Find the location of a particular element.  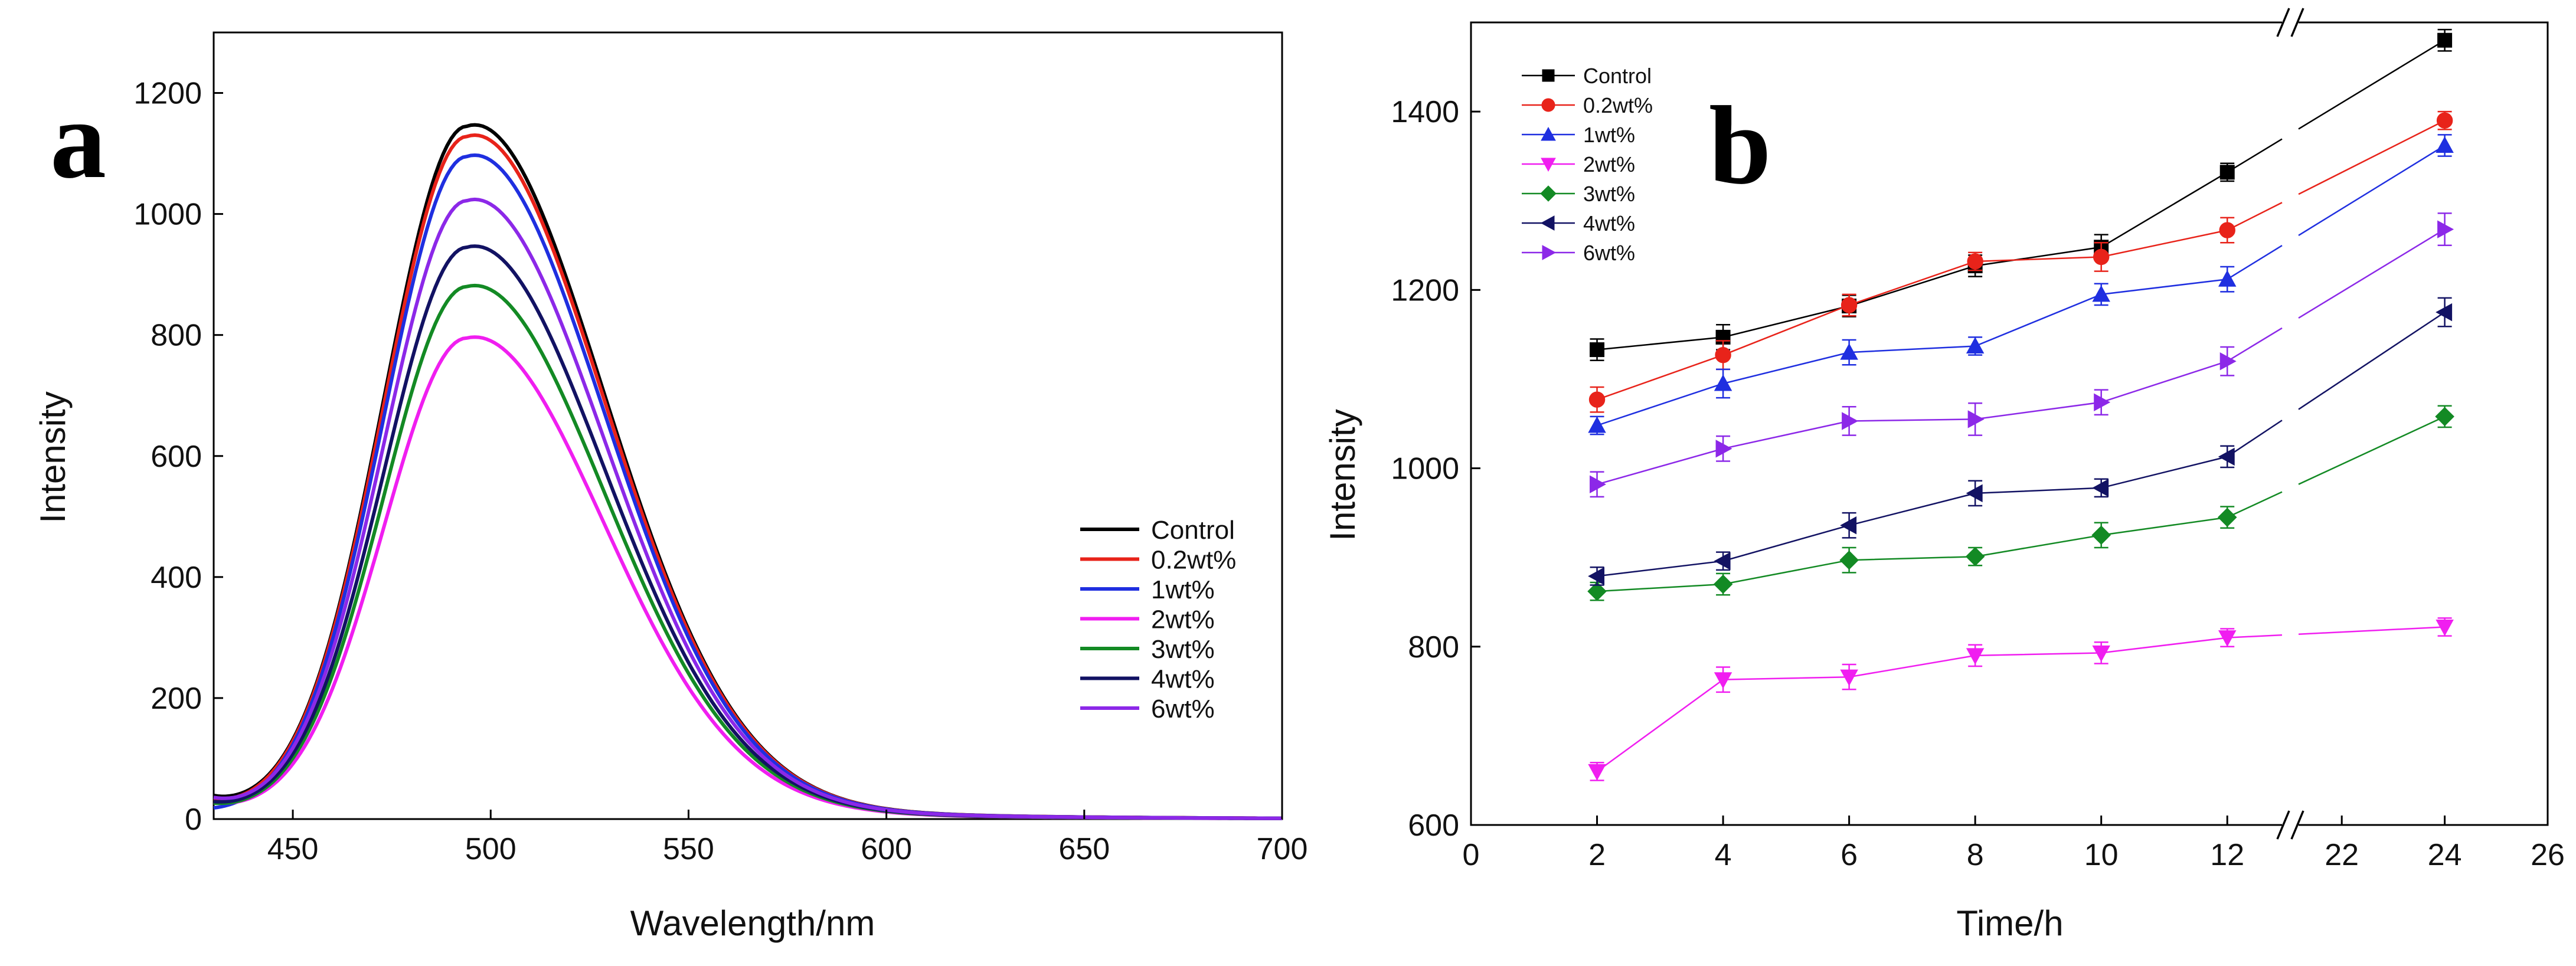

panel-a-ytick-label: 1000 is located at coordinates (167, 215).